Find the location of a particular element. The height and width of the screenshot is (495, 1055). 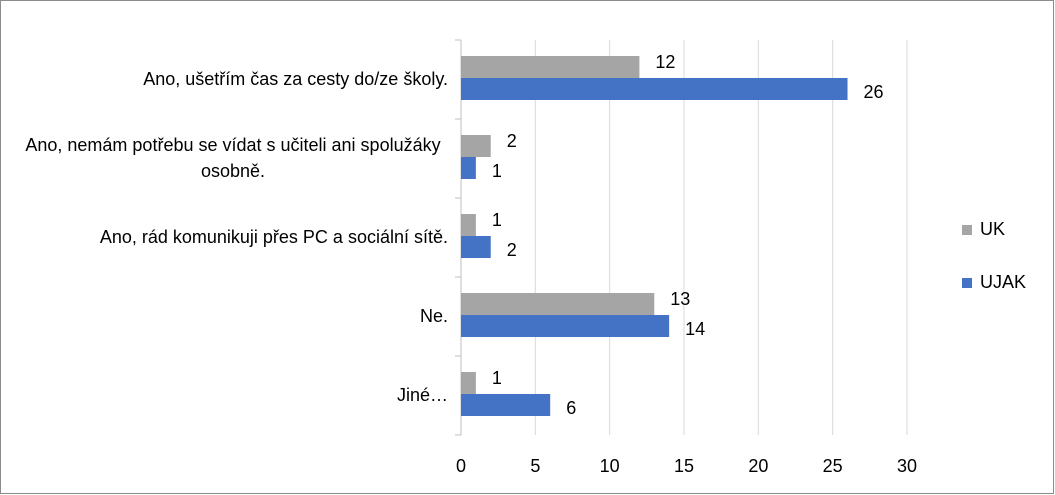

legend-label: UJAK is located at coordinates (1003, 282).